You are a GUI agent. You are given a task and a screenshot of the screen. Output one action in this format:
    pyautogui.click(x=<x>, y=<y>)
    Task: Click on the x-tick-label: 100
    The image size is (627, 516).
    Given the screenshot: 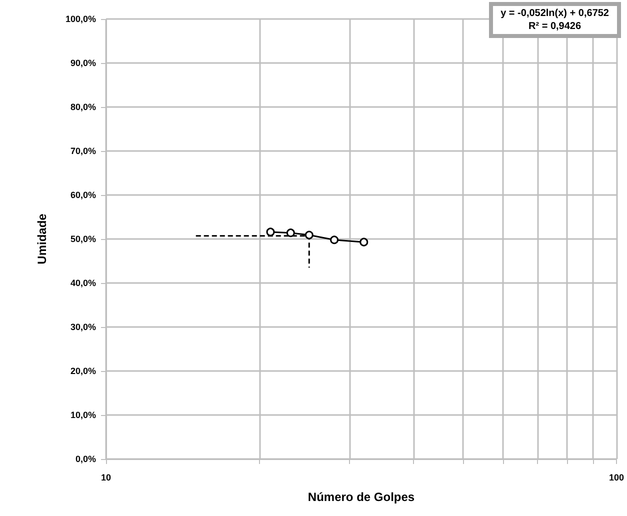 What is the action you would take?
    pyautogui.click(x=616, y=477)
    